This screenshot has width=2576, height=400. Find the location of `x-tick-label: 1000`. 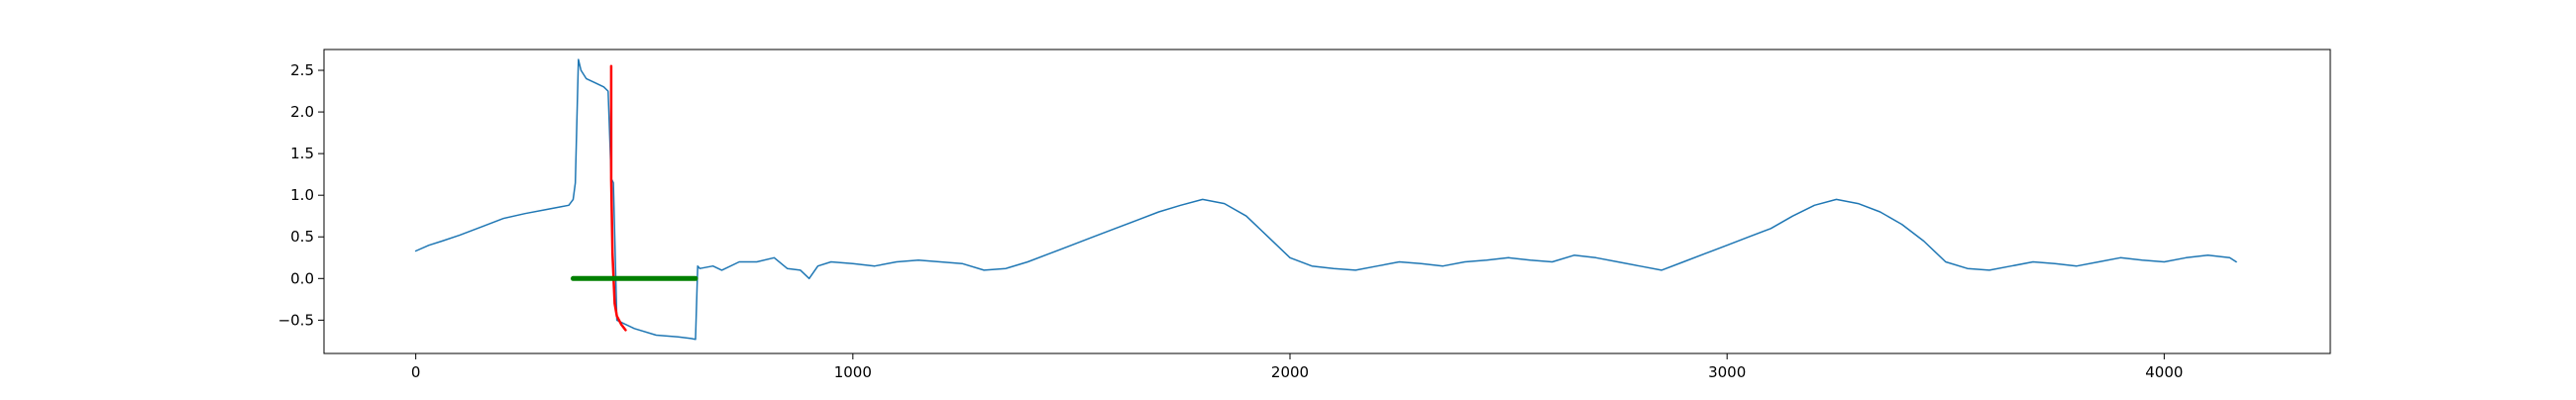

x-tick-label: 1000 is located at coordinates (853, 372).